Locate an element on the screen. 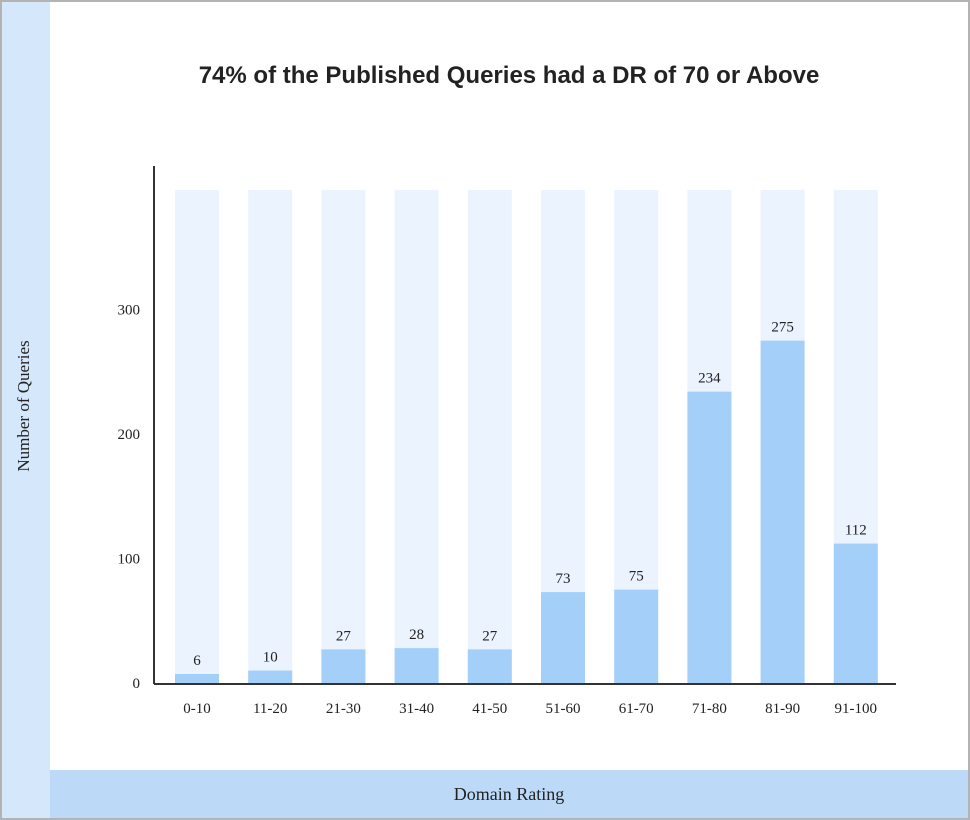  data-label: 234 is located at coordinates (709, 379).